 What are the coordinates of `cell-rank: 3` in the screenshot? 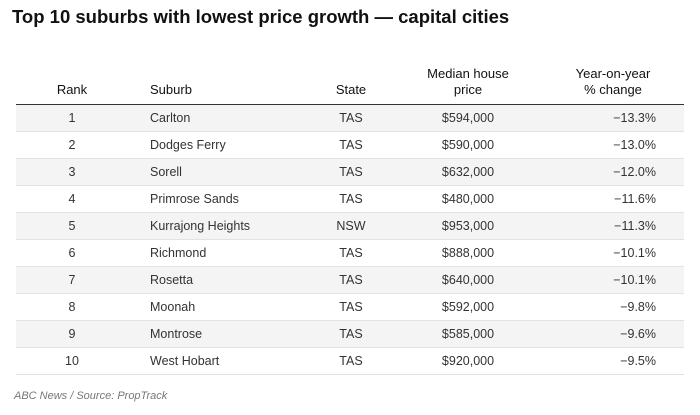 It's located at (72, 172).